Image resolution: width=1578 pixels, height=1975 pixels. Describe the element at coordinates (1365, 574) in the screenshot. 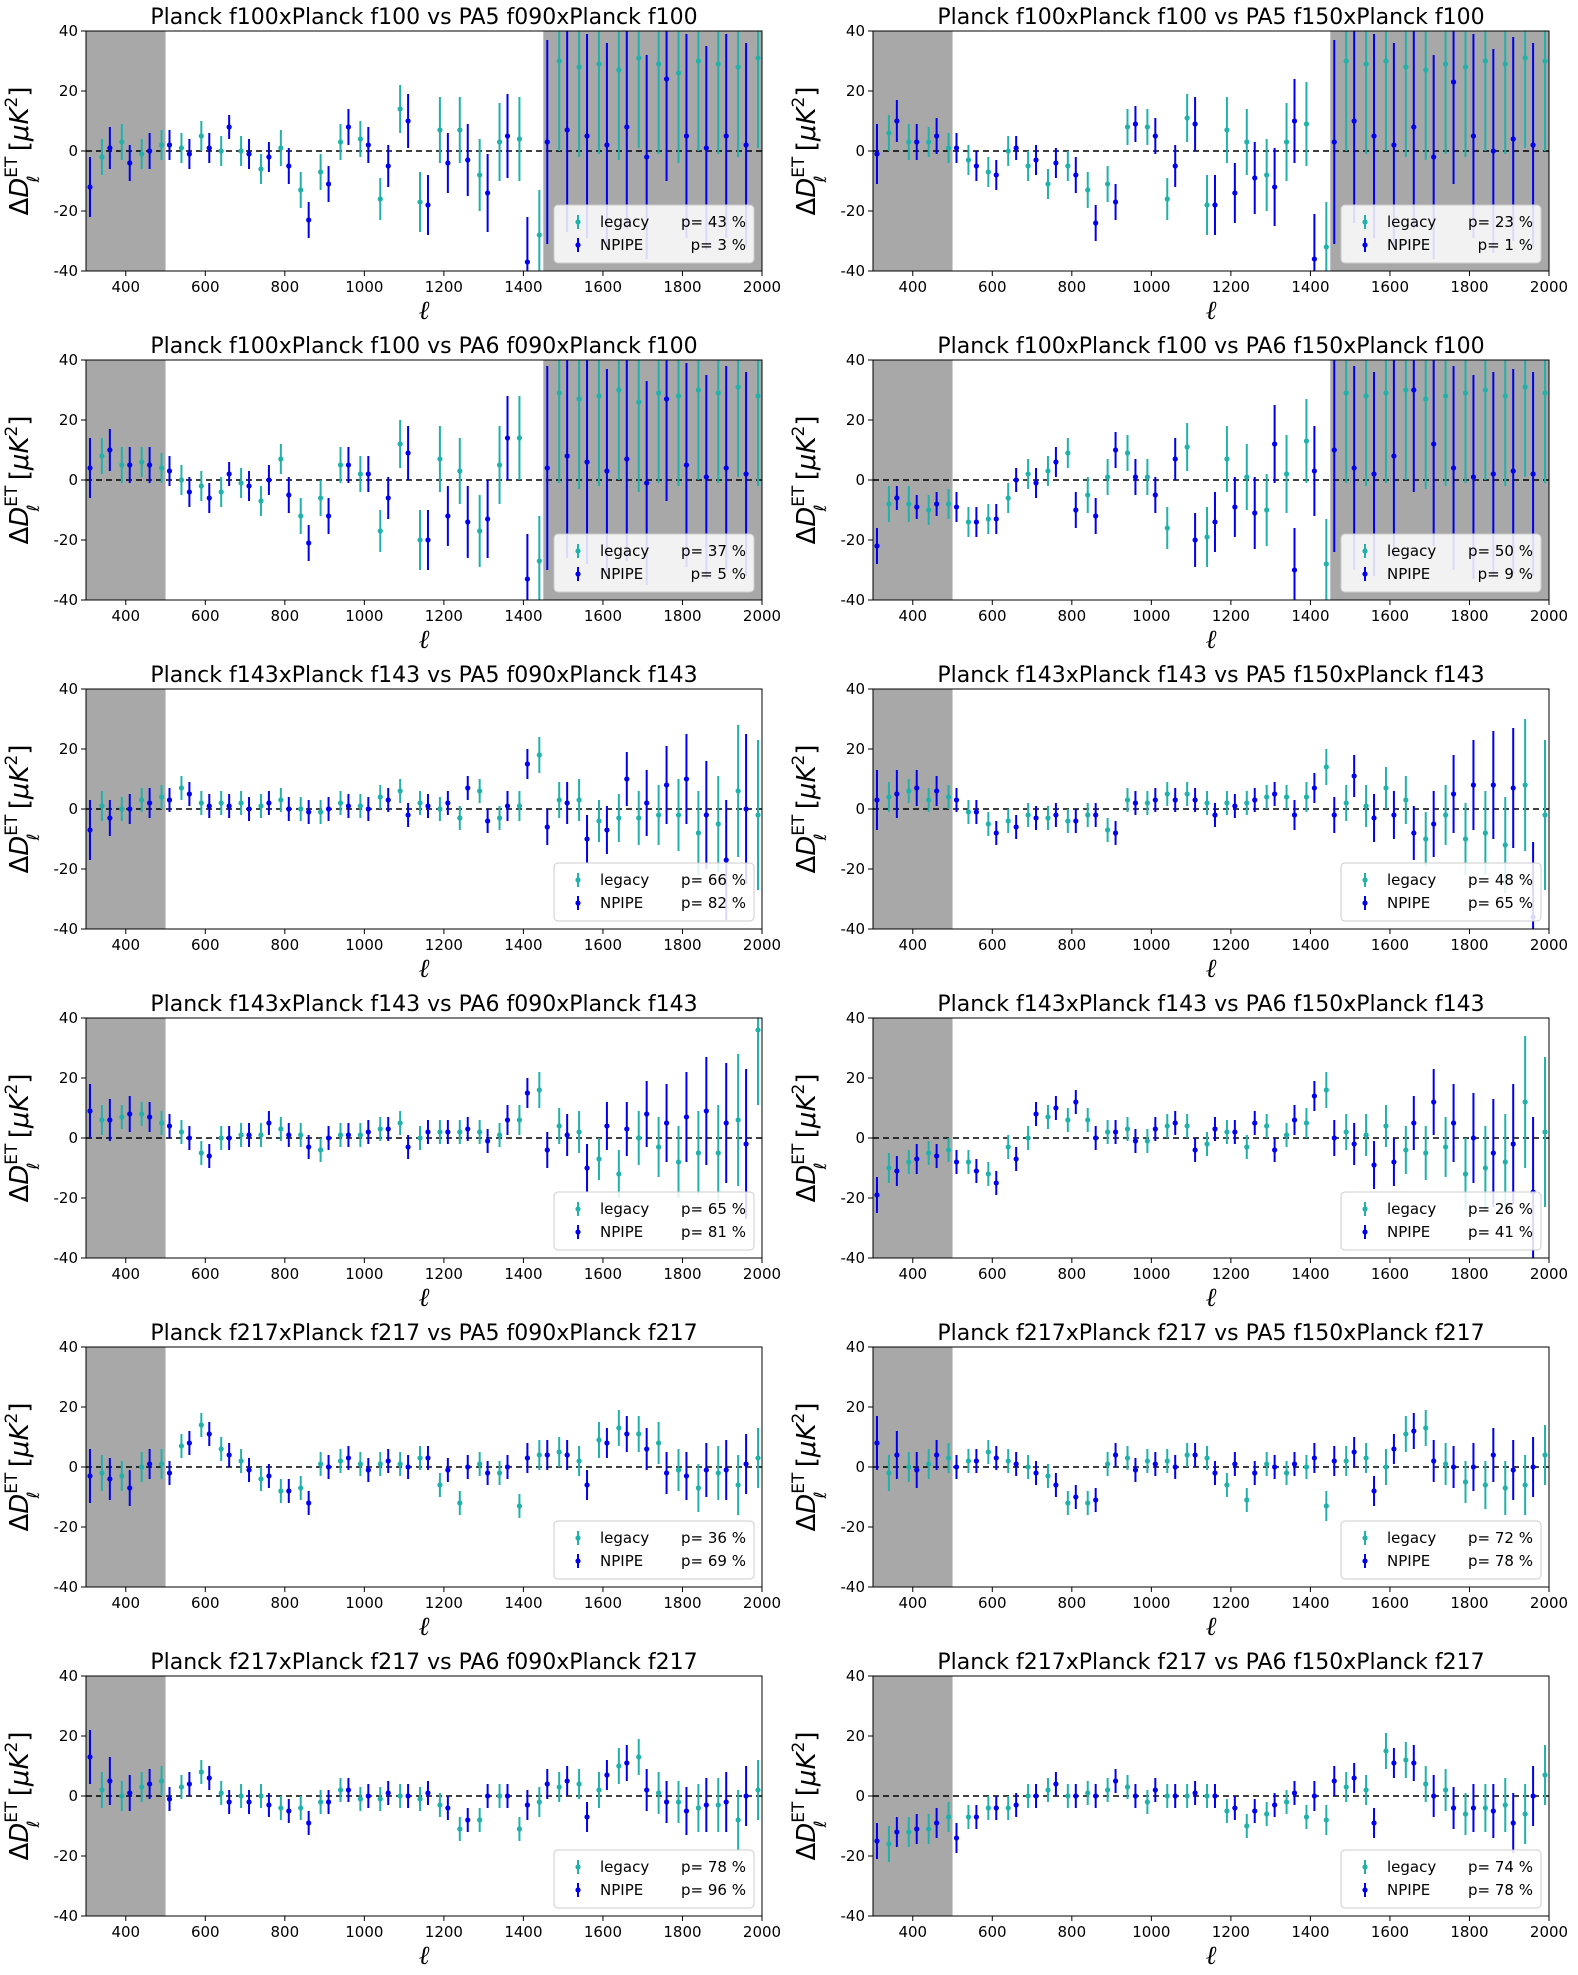

I see `legend-marker-dot` at that location.